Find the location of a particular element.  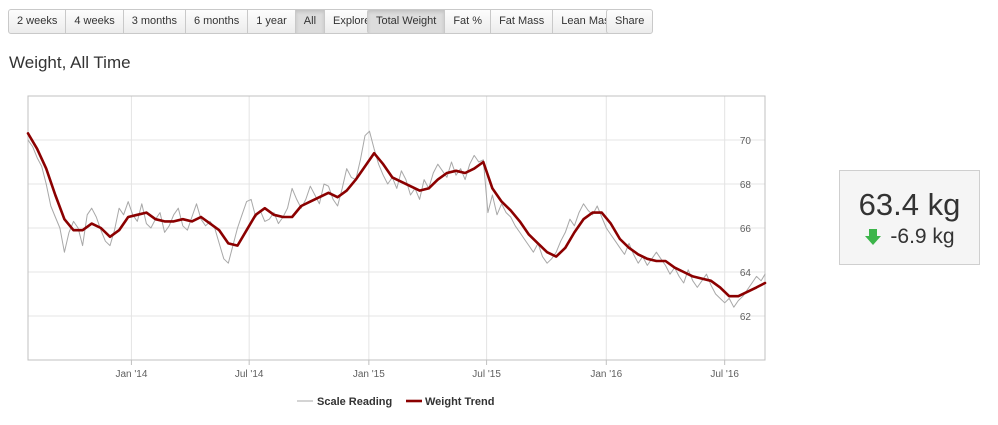

y-tick-label: 68 is located at coordinates (746, 185).